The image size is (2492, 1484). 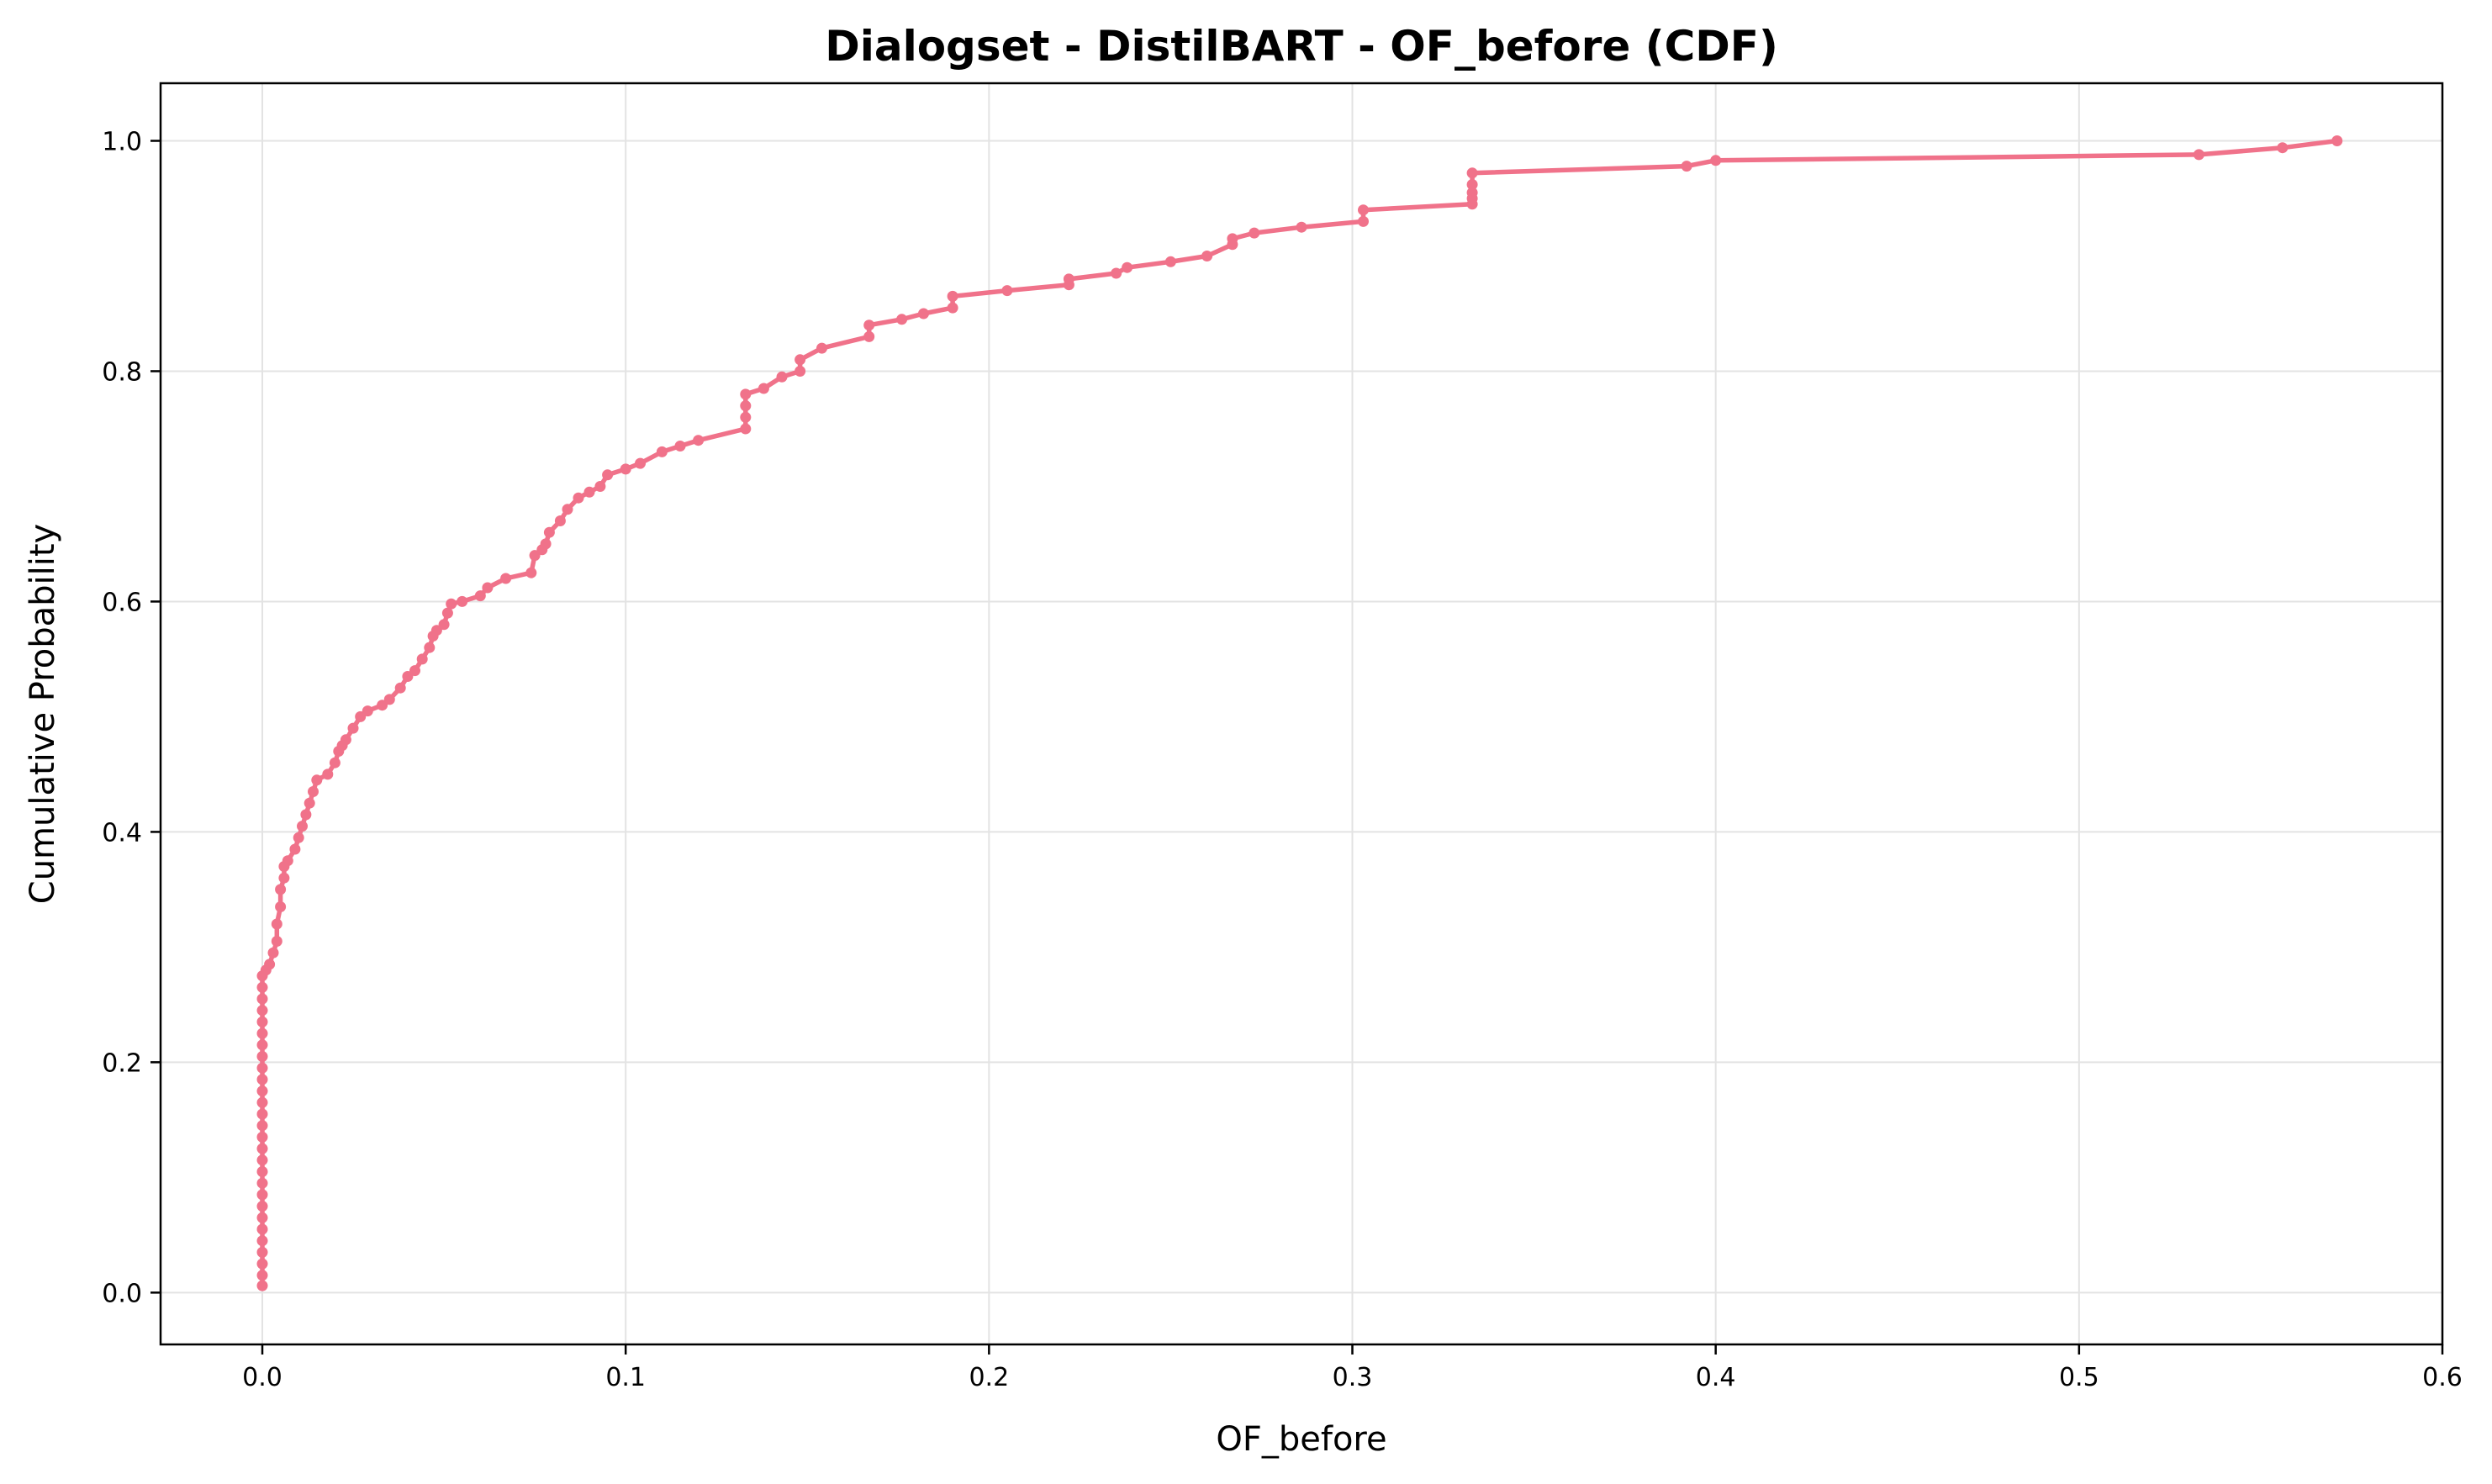 What do you see at coordinates (625, 1377) in the screenshot?
I see `x-tick-label: 0.1` at bounding box center [625, 1377].